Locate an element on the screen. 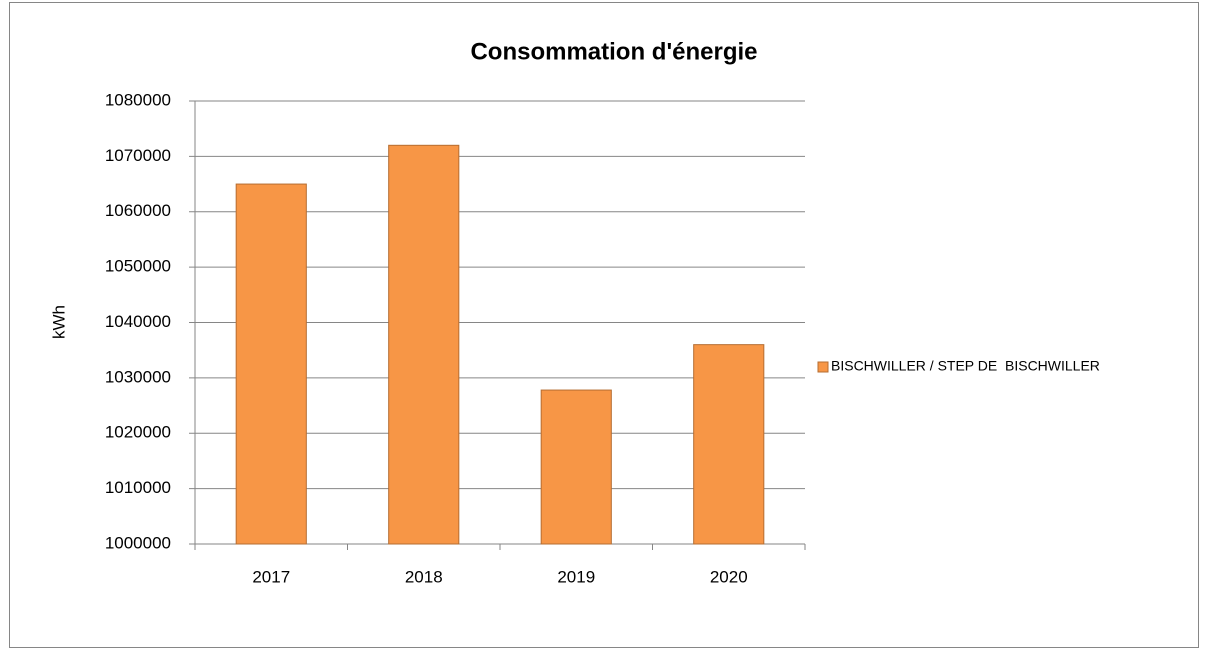 The width and height of the screenshot is (1208, 651). y-tick-label: 1070000 is located at coordinates (138, 155).